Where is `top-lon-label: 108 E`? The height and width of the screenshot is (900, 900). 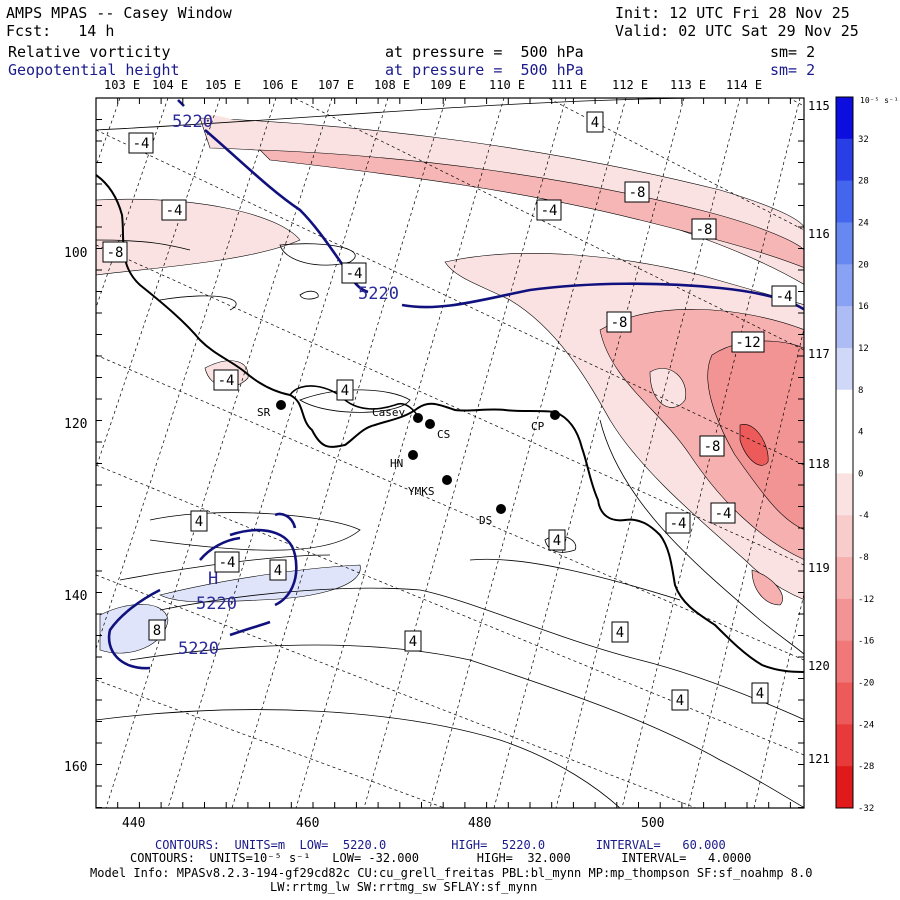
top-lon-label: 108 E is located at coordinates (392, 85).